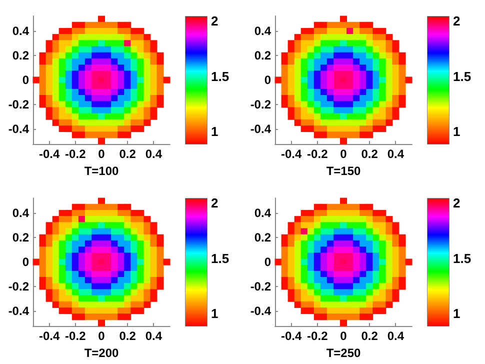 This screenshot has width=485, height=364. What do you see at coordinates (102, 353) in the screenshot?
I see `x-axis-title: T=200` at bounding box center [102, 353].